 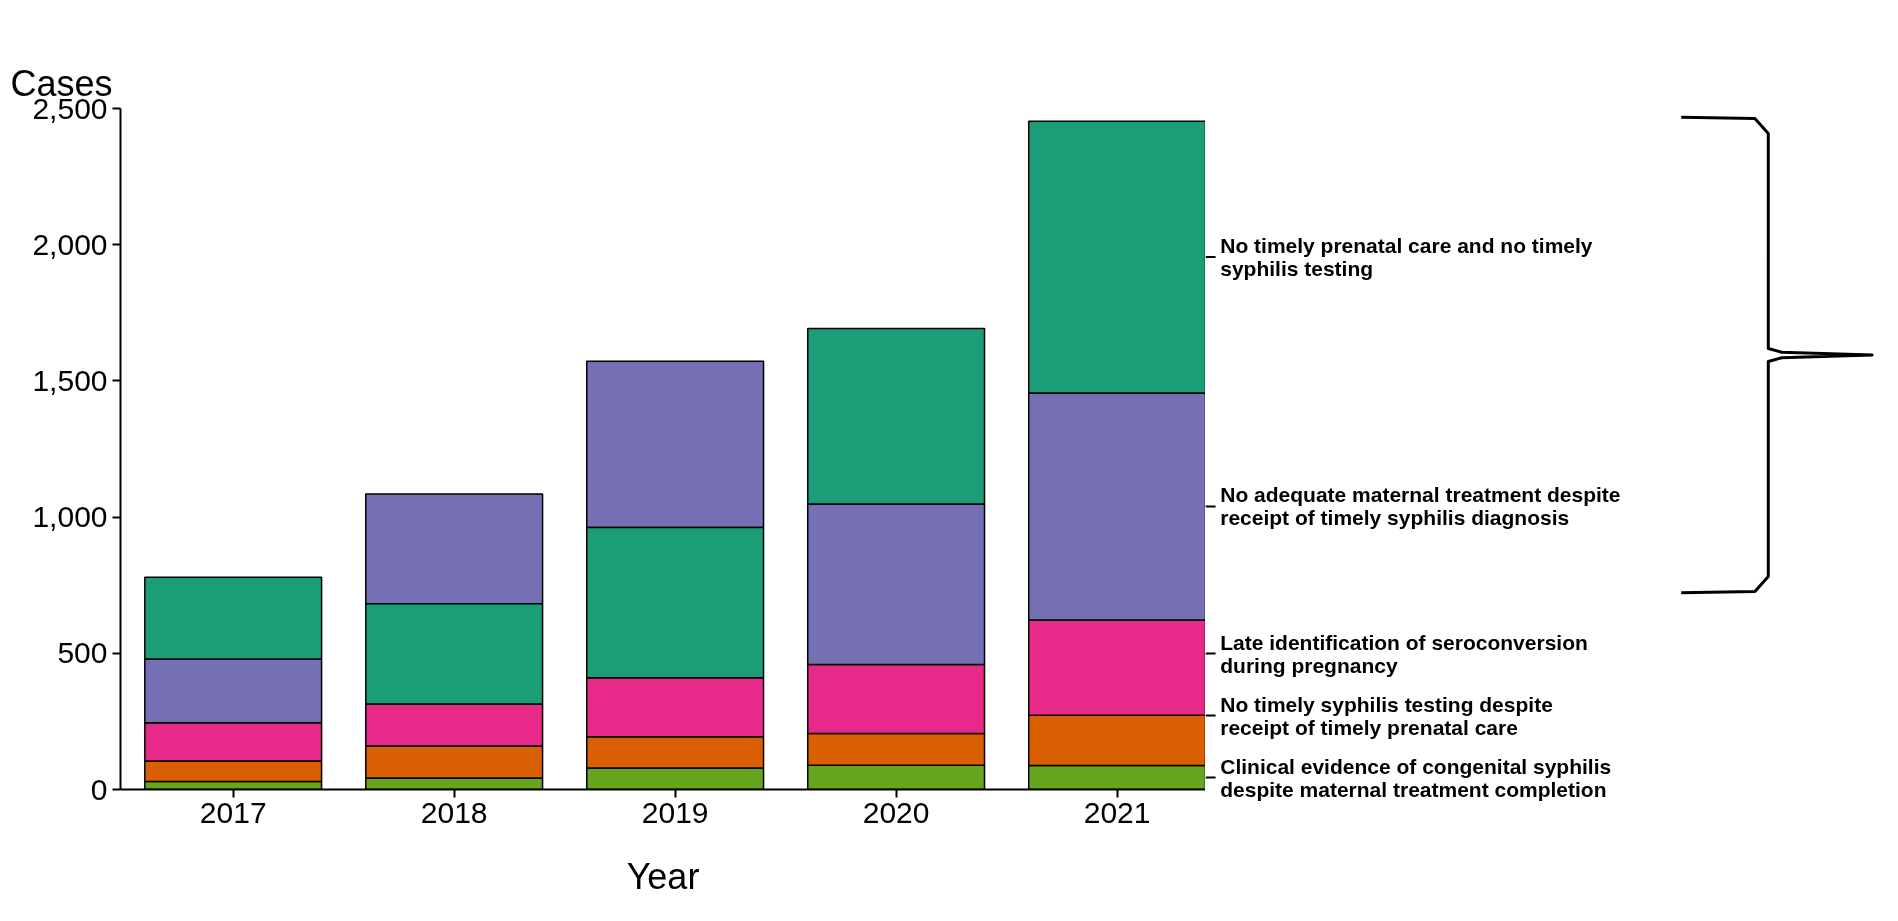 I want to click on y-tick-label: 500, so click(x=82, y=653).